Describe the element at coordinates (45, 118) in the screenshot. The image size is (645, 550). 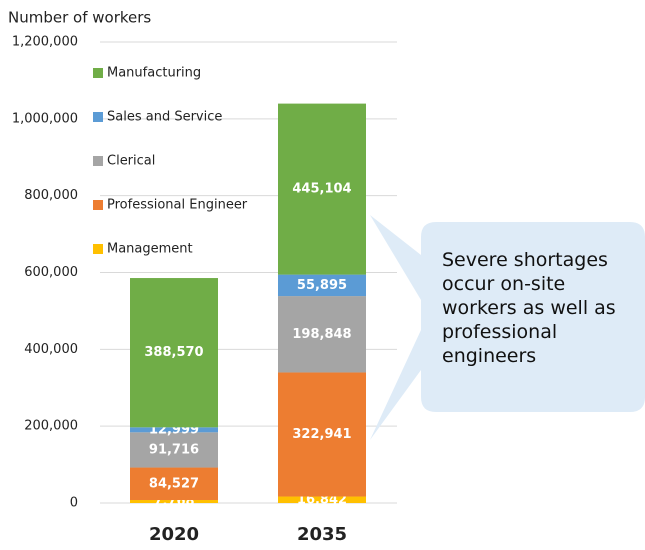
I see `y-tick-label: 1,000,000` at that location.